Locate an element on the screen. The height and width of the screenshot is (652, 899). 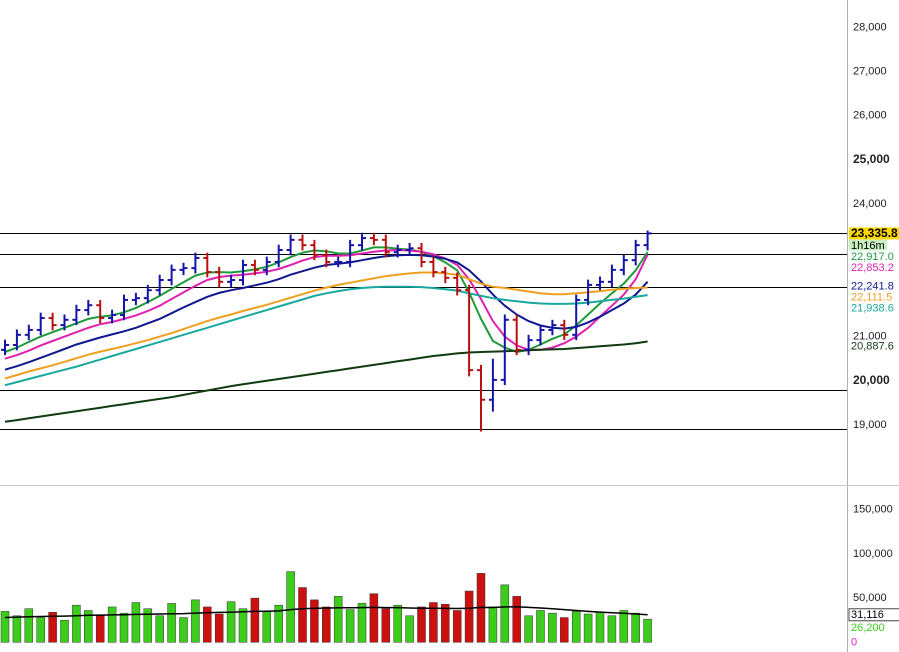
y-tick-label: 25,000 is located at coordinates (871, 159).